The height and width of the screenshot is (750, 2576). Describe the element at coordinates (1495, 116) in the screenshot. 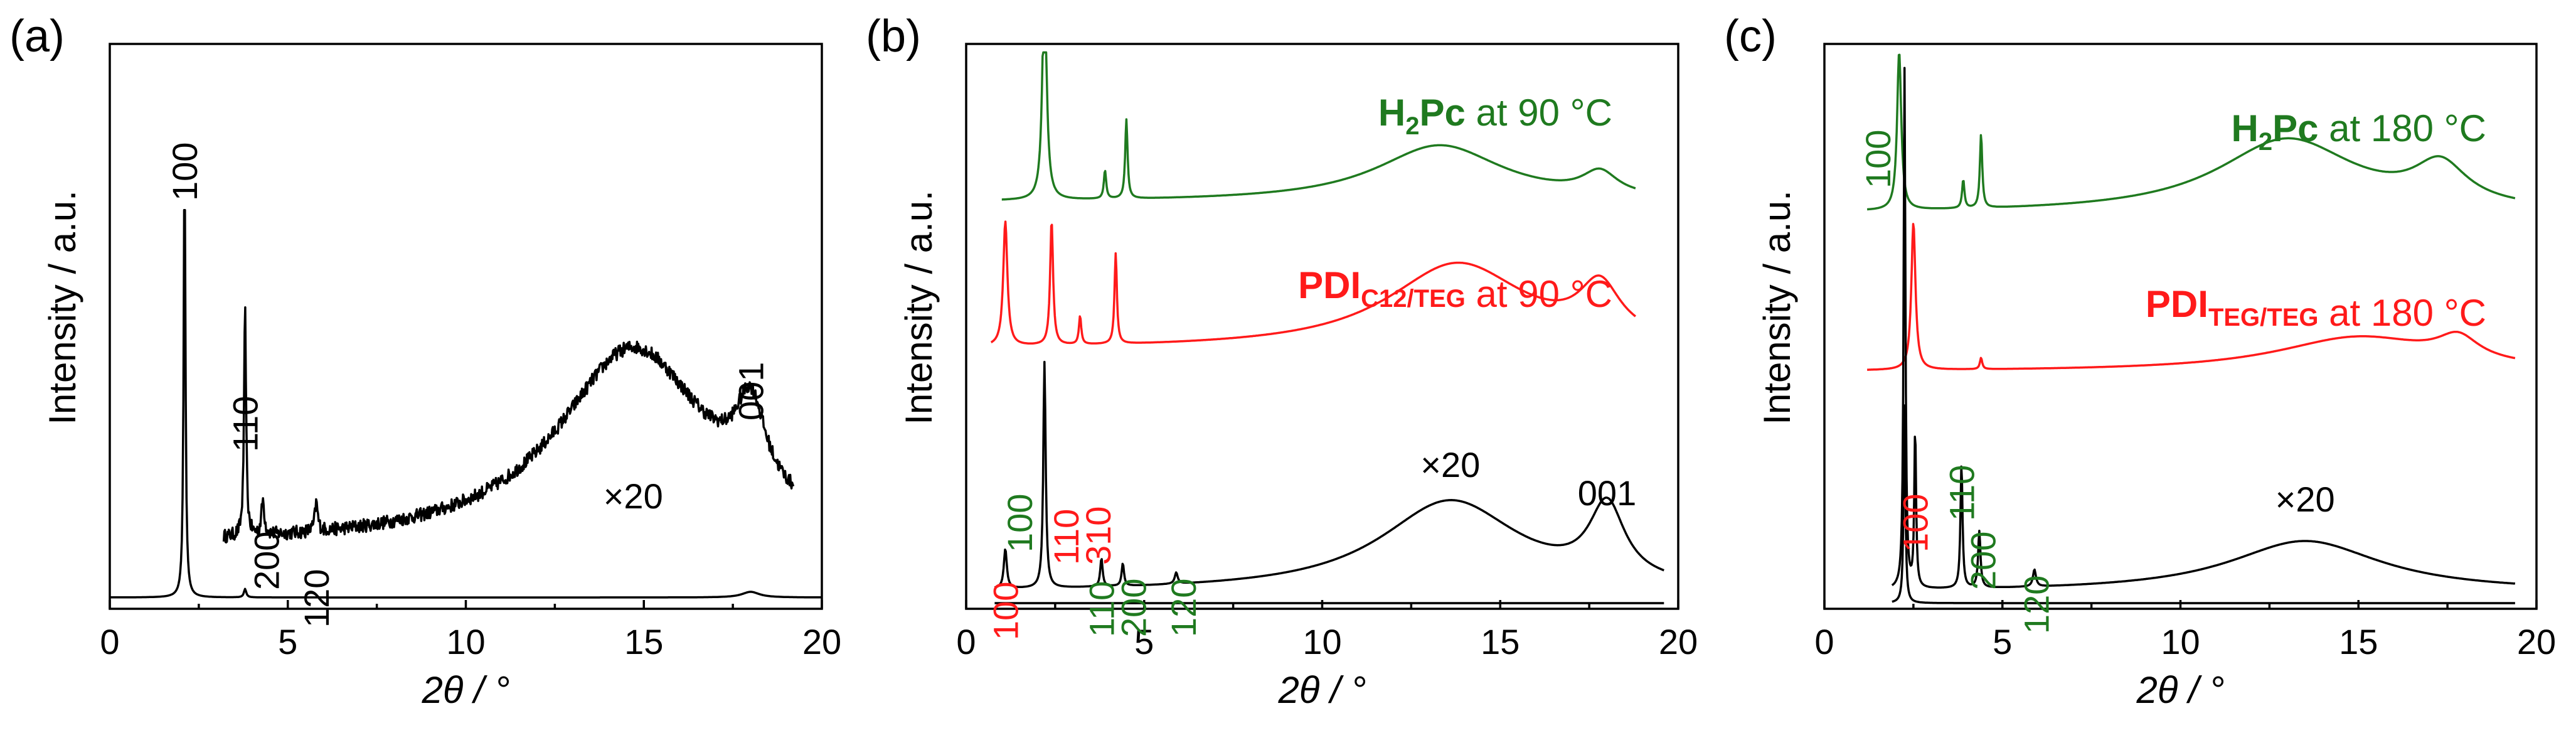

I see `legend-label: H2Pc at 90 °C` at that location.